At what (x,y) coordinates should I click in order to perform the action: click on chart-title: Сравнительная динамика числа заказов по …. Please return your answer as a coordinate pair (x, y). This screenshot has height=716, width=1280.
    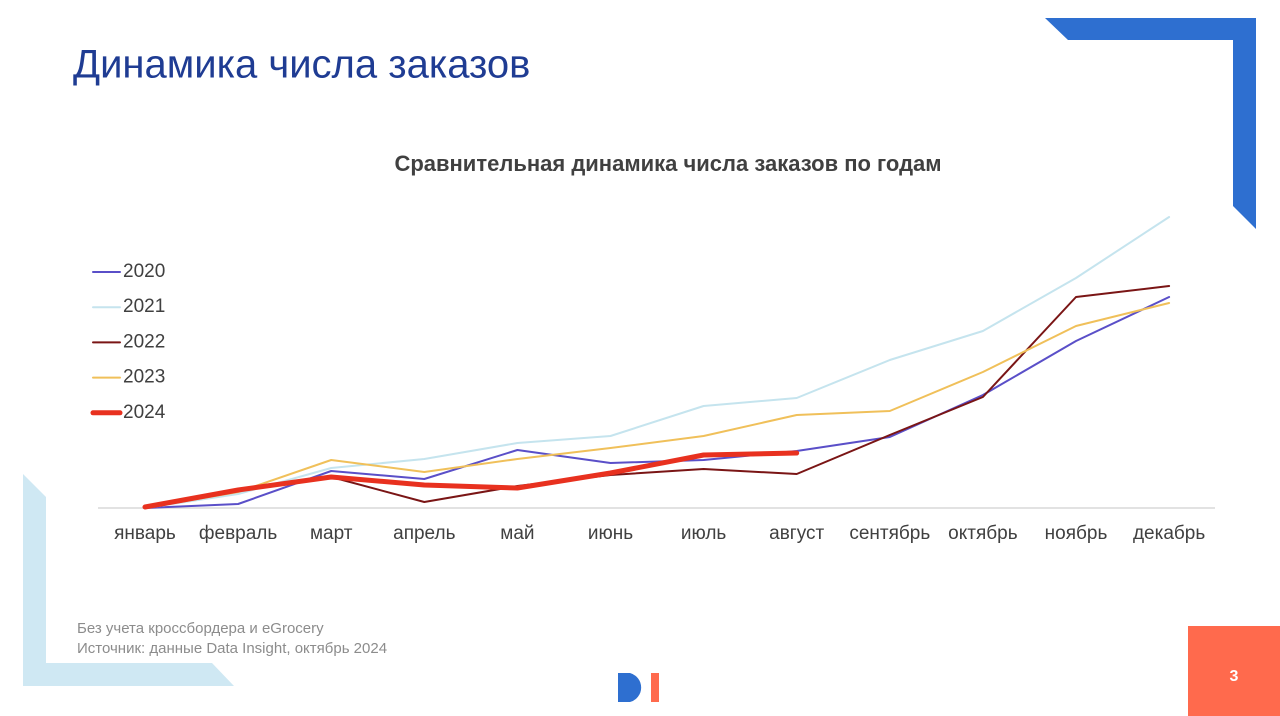
    Looking at the image, I should click on (667, 163).